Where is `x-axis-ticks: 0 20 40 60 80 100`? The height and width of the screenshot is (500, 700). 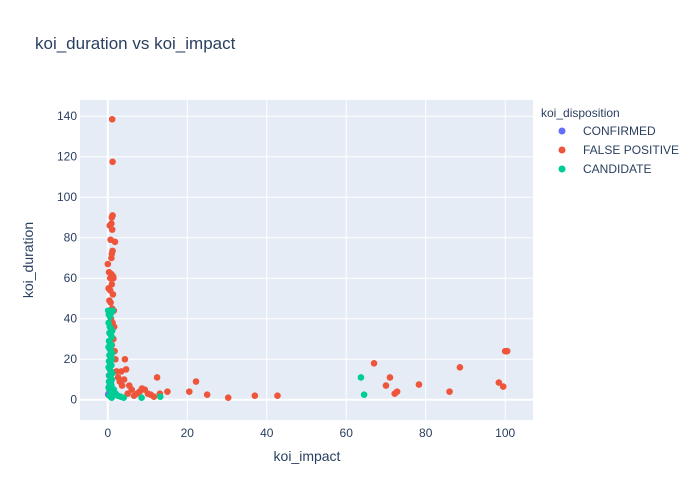
x-axis-ticks: 0 20 40 60 80 100 is located at coordinates (309, 433).